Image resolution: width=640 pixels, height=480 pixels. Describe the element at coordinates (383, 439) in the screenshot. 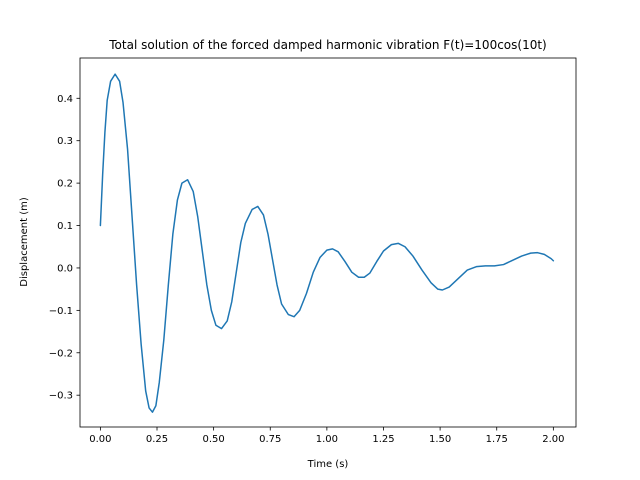

I see `x-tick-label: 1.25` at that location.